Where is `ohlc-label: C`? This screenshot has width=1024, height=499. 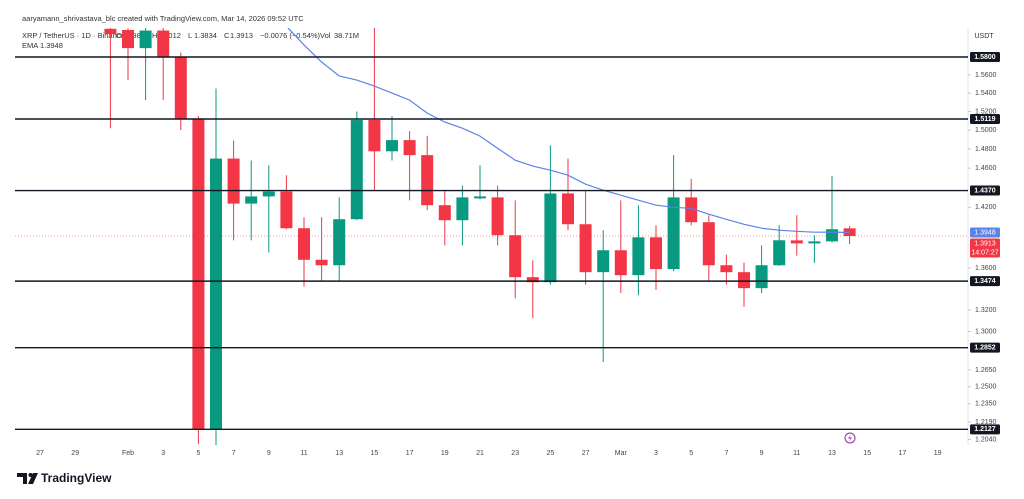 ohlc-label: C is located at coordinates (227, 35).